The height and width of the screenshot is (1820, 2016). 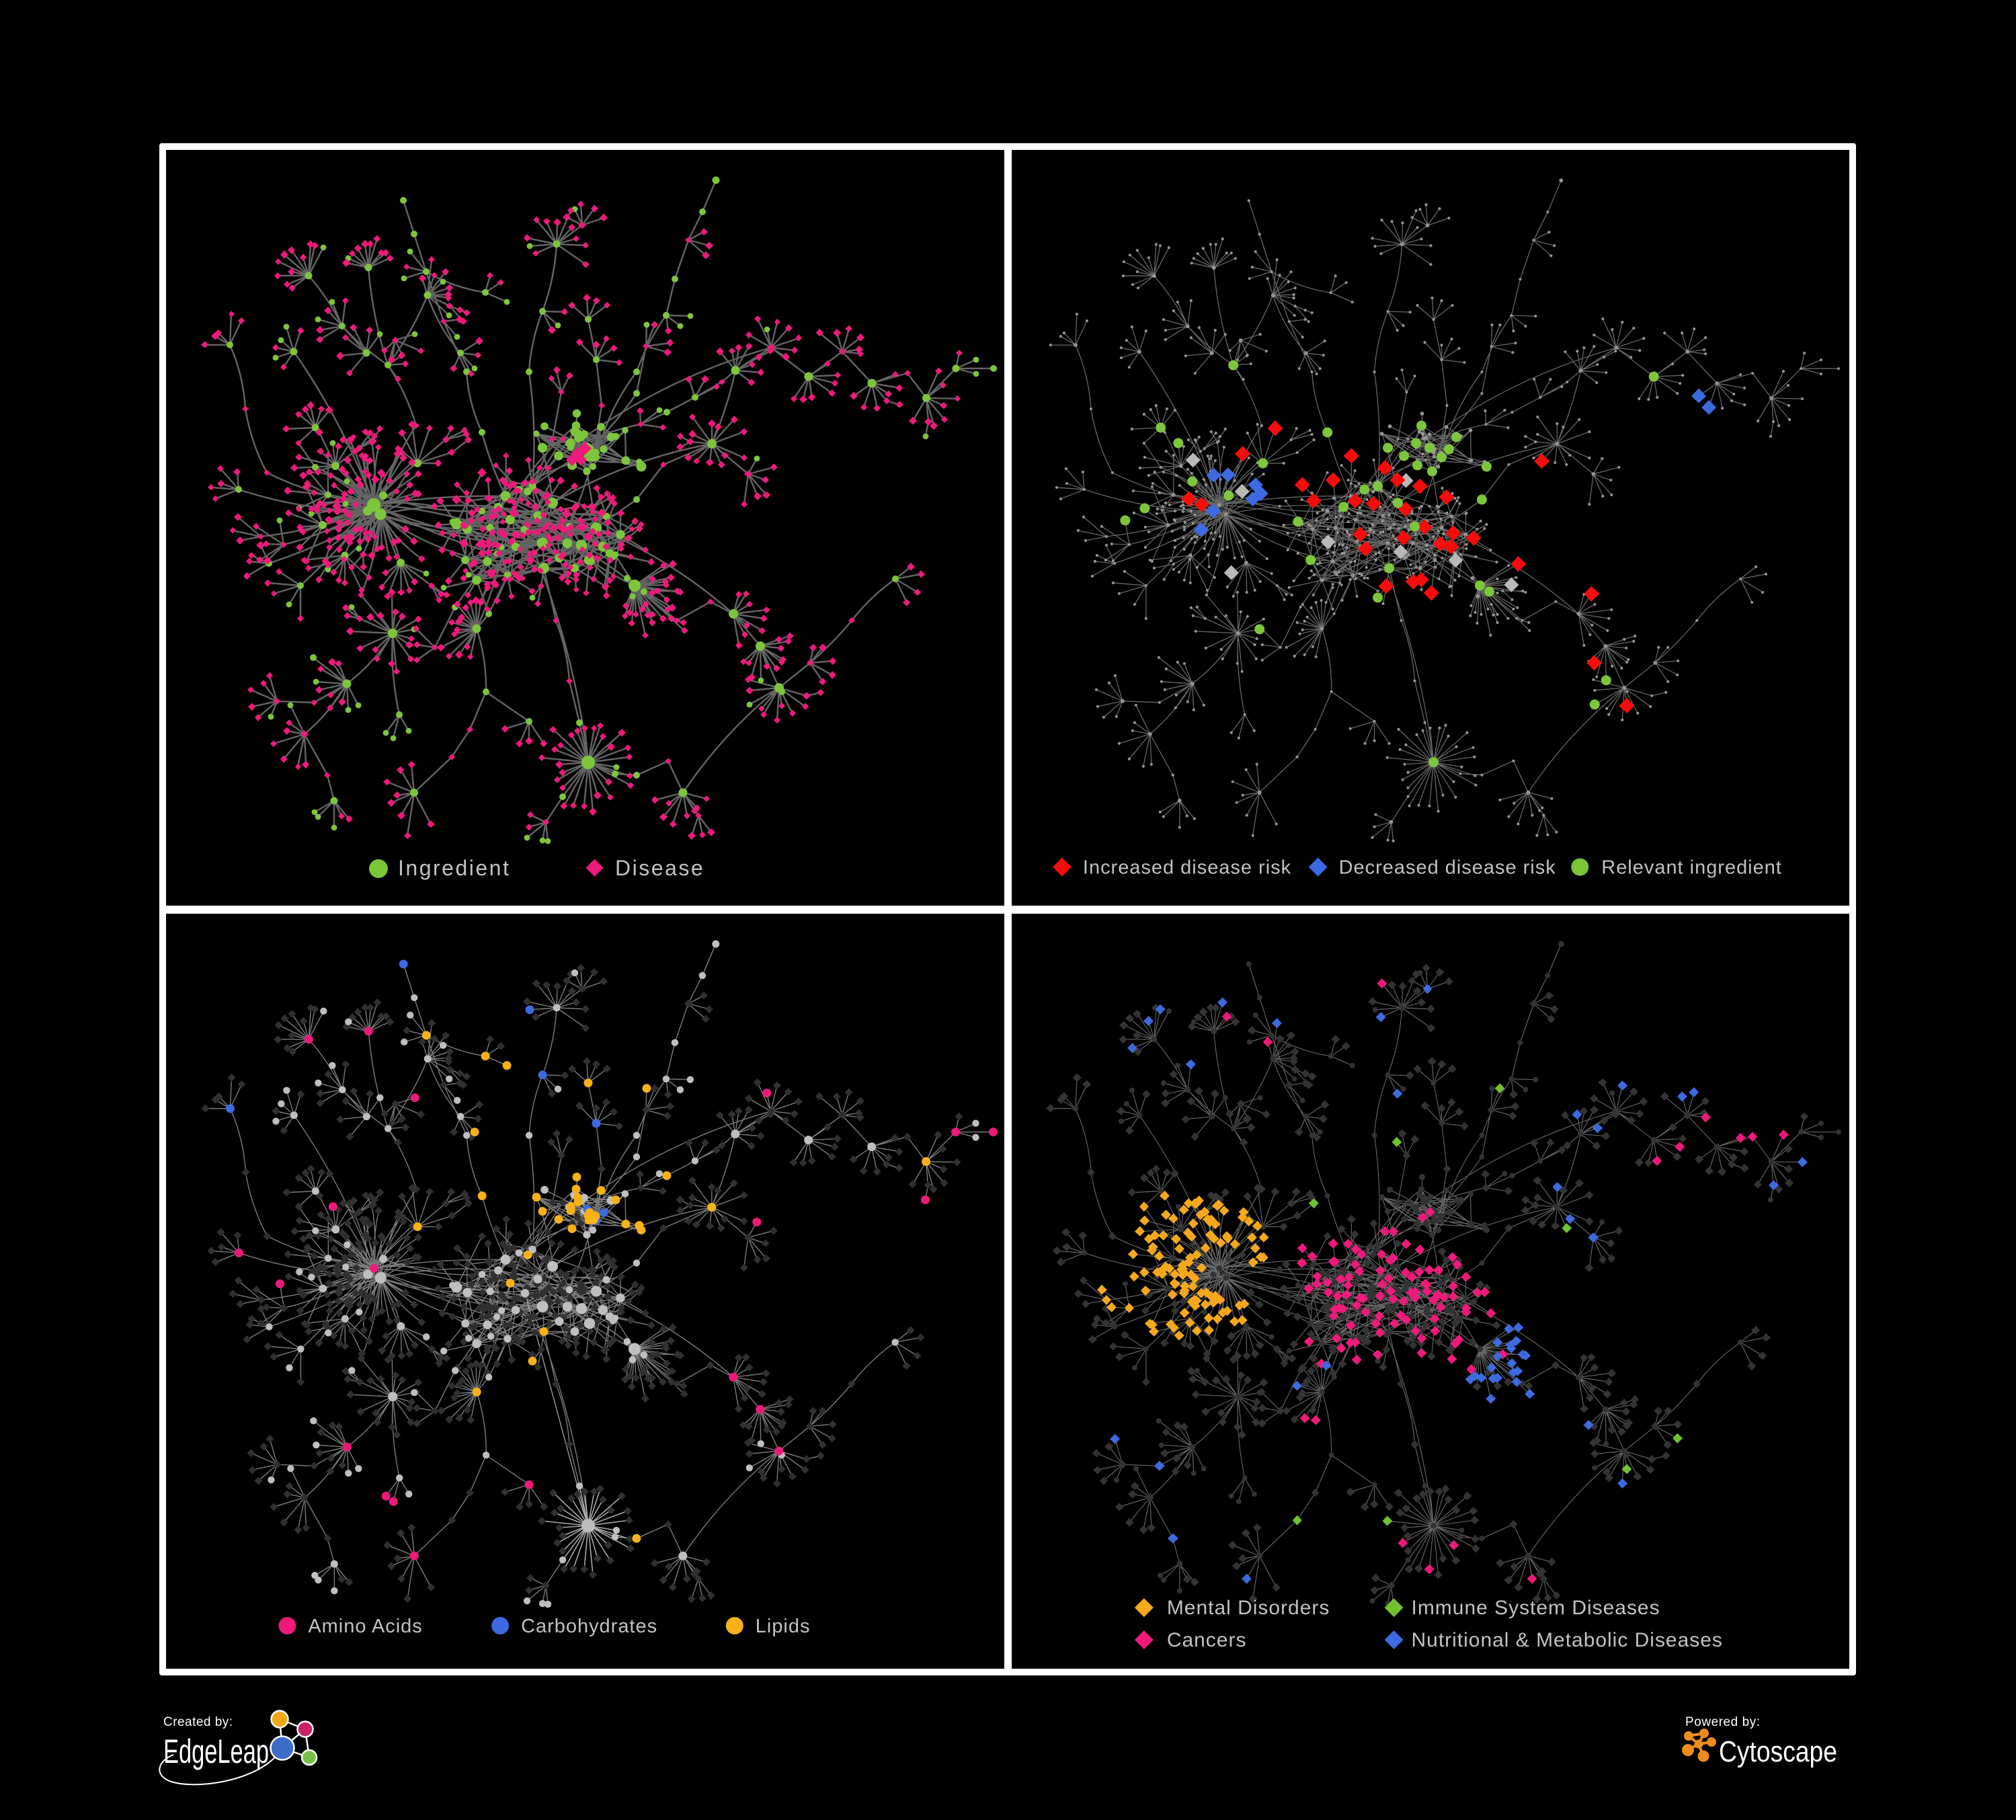 What do you see at coordinates (1691, 868) in the screenshot?
I see `svg-text: Relevant ingredient` at bounding box center [1691, 868].